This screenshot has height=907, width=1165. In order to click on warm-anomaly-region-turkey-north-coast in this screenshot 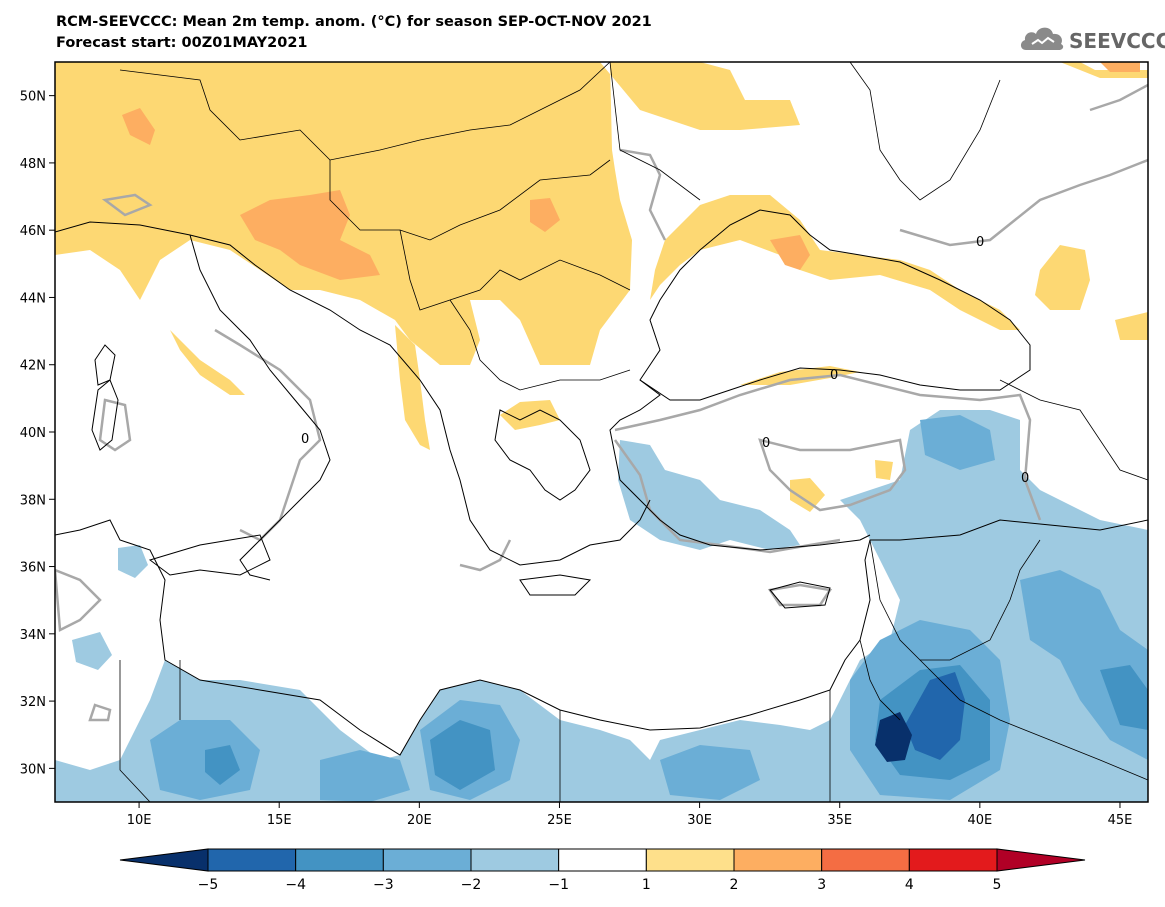, I will do `click(800, 375)`.